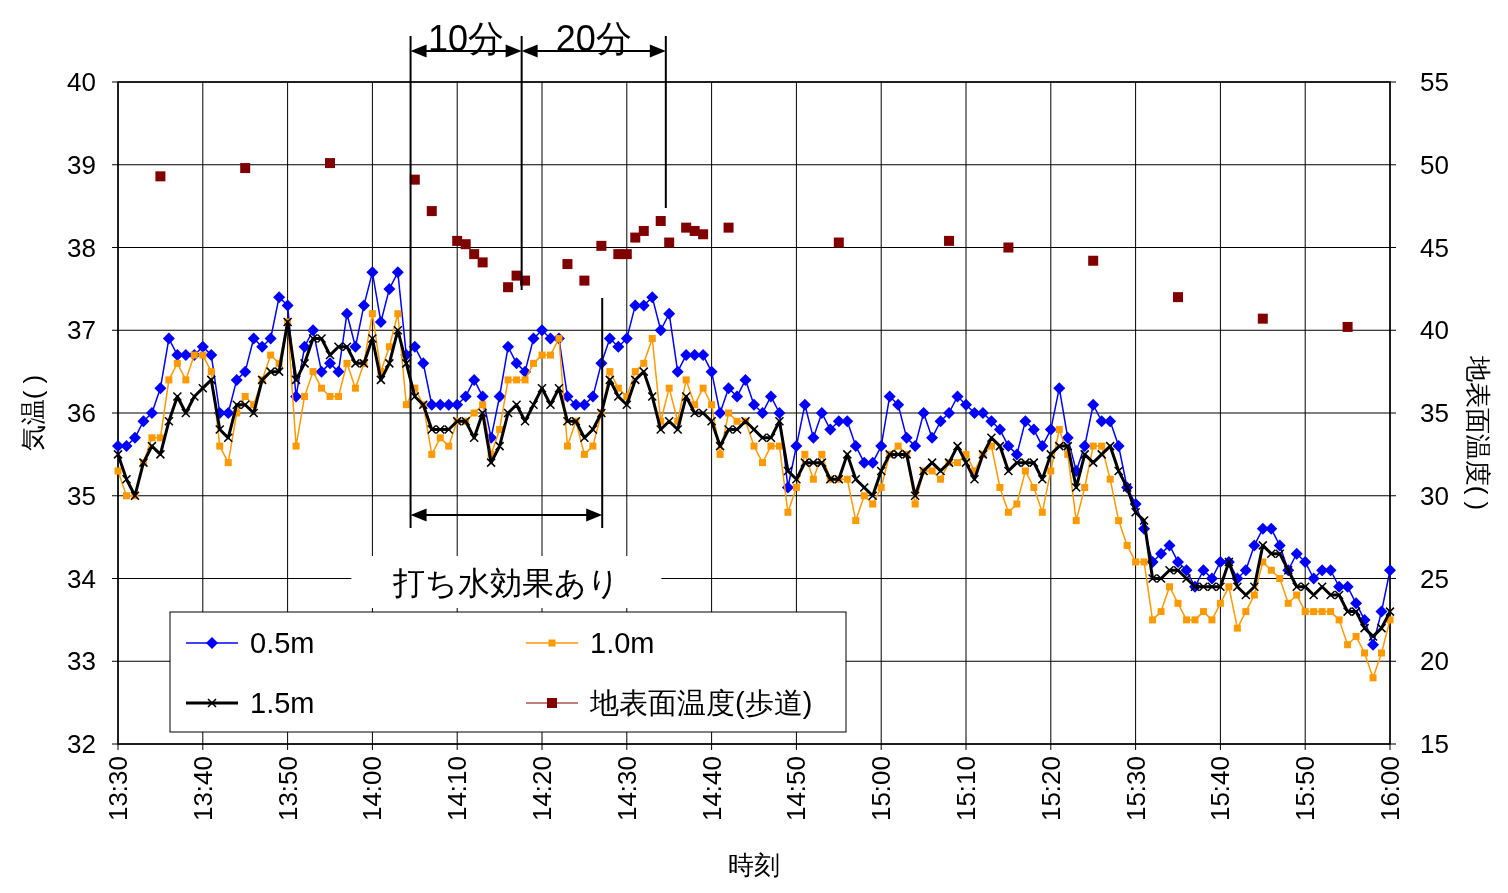 This screenshot has height=893, width=1508. Describe the element at coordinates (81, 495) in the screenshot. I see `y-tick-label: 35` at that location.